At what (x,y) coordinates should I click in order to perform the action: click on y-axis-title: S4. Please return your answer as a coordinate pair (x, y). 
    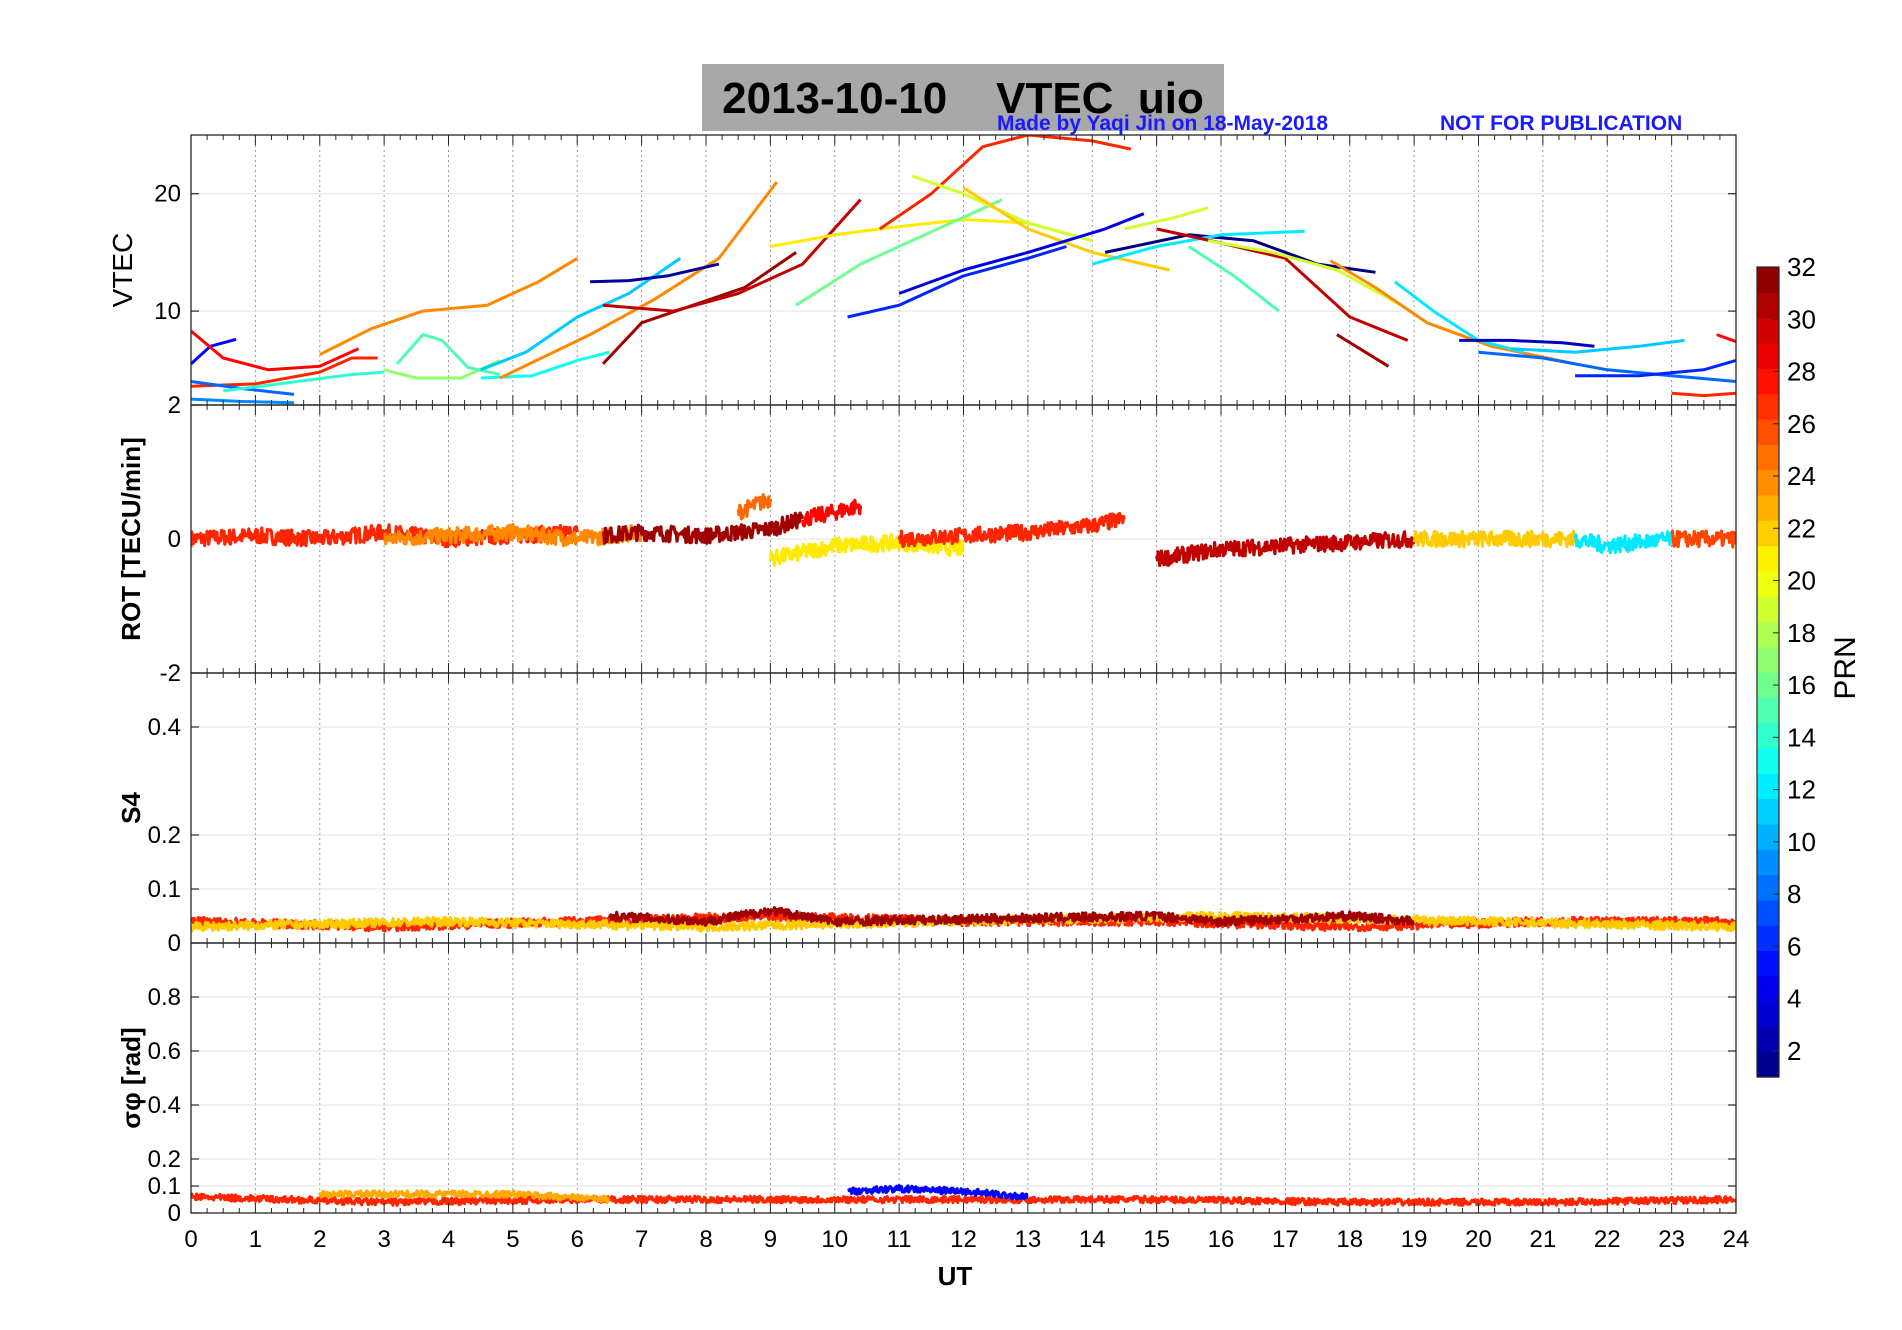
    Looking at the image, I should click on (131, 808).